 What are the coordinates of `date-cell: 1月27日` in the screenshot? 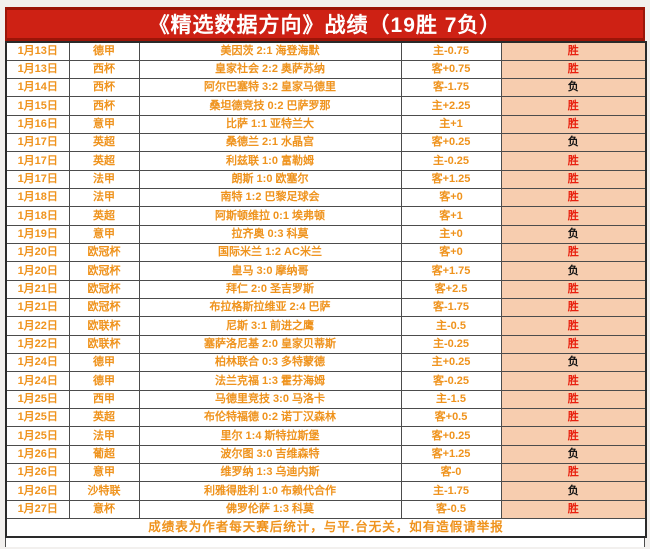 It's located at (37, 509).